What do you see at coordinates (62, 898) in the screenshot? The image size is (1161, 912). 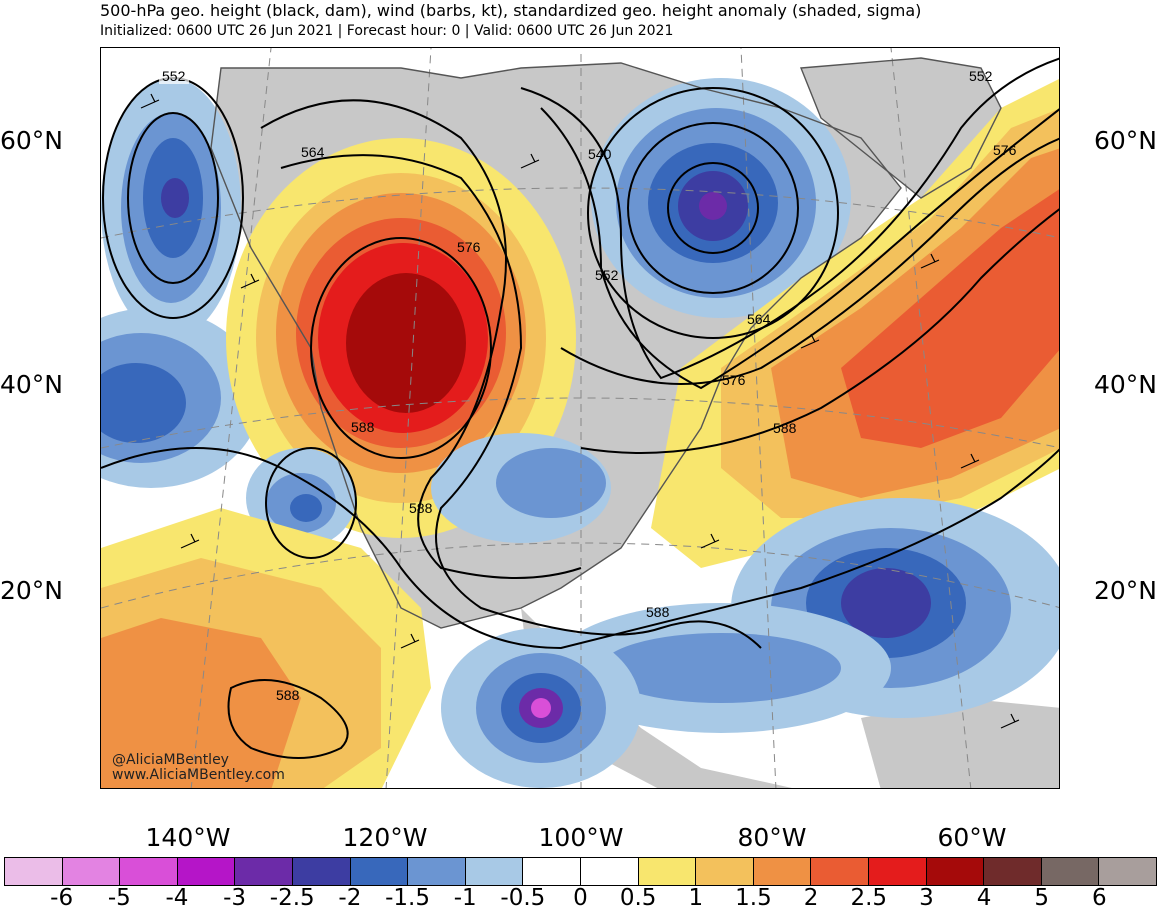 I see `colorbar-label: -6` at bounding box center [62, 898].